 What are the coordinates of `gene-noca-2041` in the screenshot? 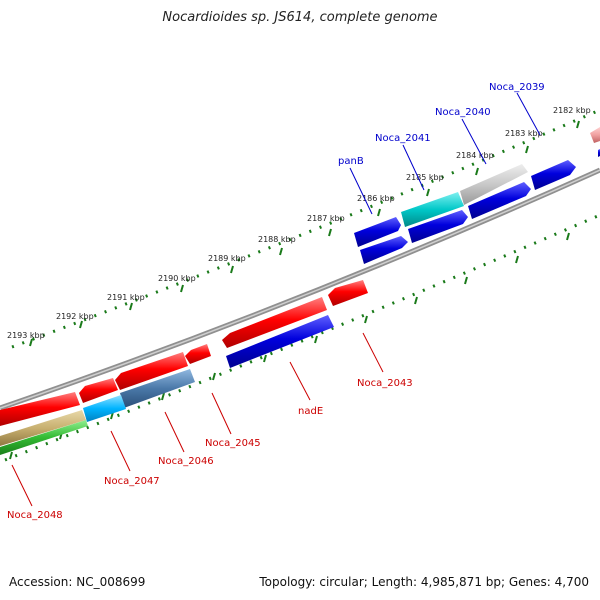 It's located at (432, 209).